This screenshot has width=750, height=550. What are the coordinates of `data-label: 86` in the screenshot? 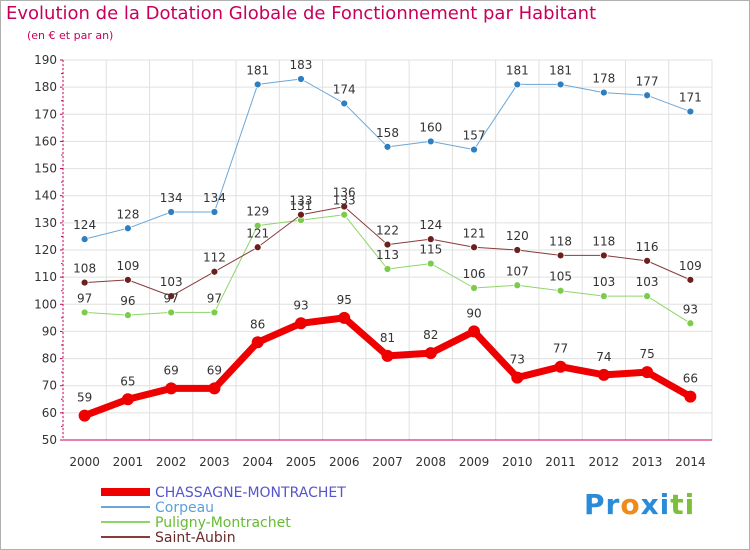 It's located at (257, 324).